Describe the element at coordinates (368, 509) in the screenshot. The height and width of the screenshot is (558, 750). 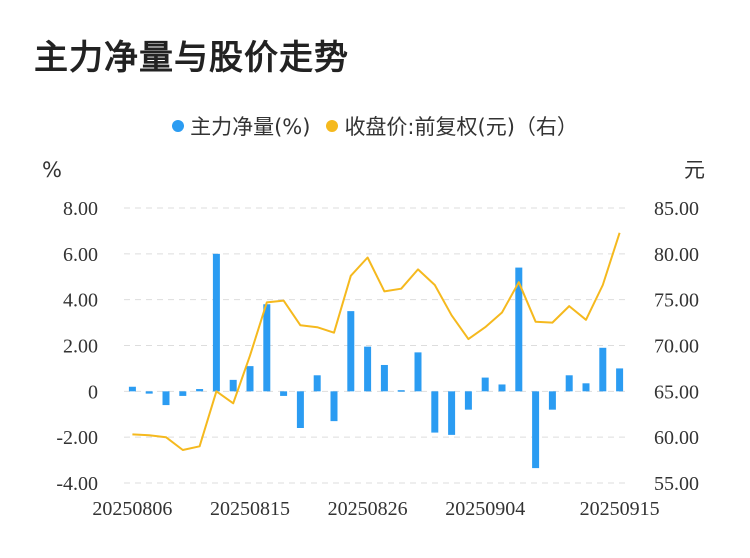
I see `x-tick-label: 20250826` at that location.